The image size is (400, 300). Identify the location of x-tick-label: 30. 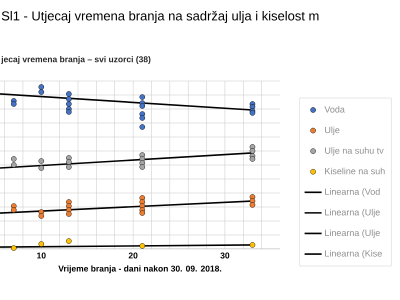
(225, 255).